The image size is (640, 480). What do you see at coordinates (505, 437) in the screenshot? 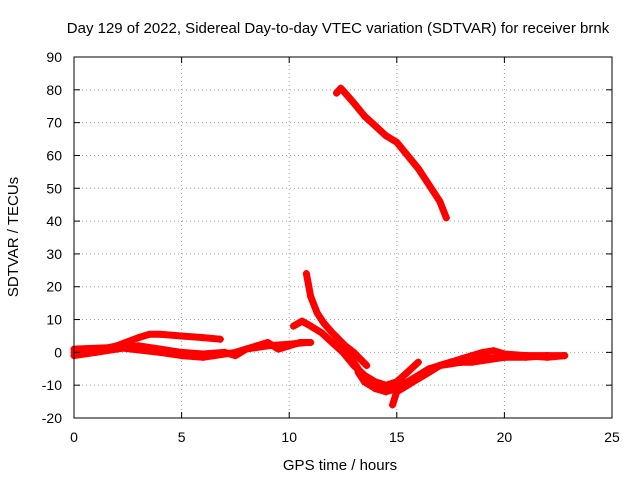
I see `x-tick-label: 20` at bounding box center [505, 437].